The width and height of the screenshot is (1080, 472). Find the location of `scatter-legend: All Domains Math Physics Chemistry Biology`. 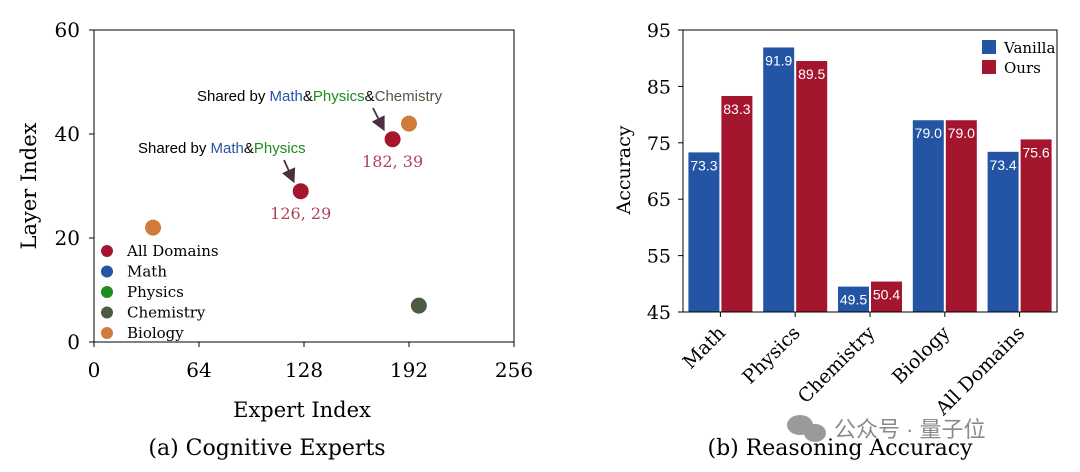

scatter-legend: All Domains Math Physics Chemistry Biology is located at coordinates (160, 292).